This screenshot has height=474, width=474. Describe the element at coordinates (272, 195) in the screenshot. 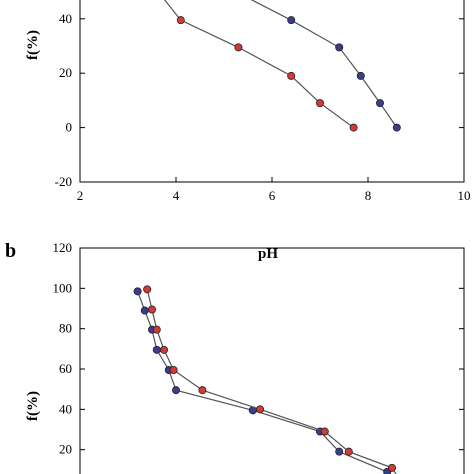

I see `x-tick-label: 6` at that location.